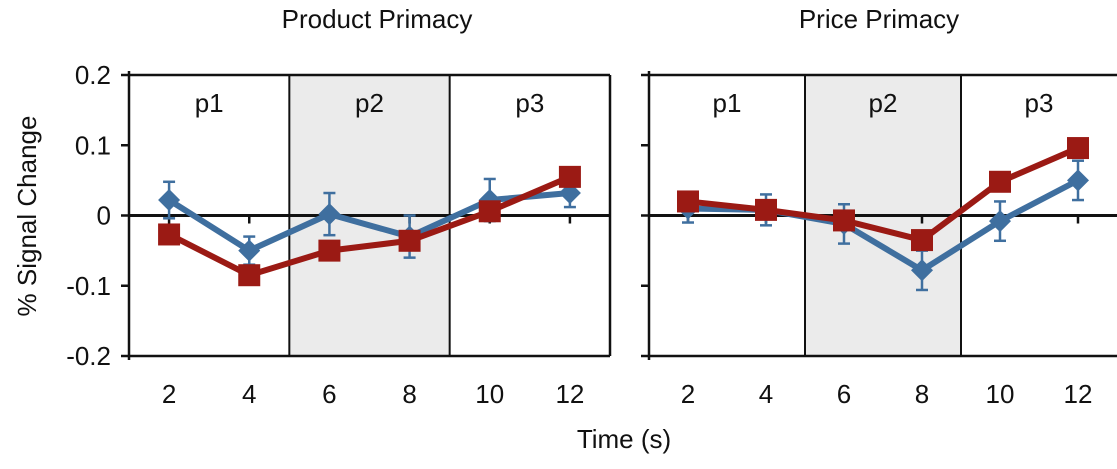 The height and width of the screenshot is (469, 1117). Describe the element at coordinates (104, 216) in the screenshot. I see `y-tick-label: 0` at that location.